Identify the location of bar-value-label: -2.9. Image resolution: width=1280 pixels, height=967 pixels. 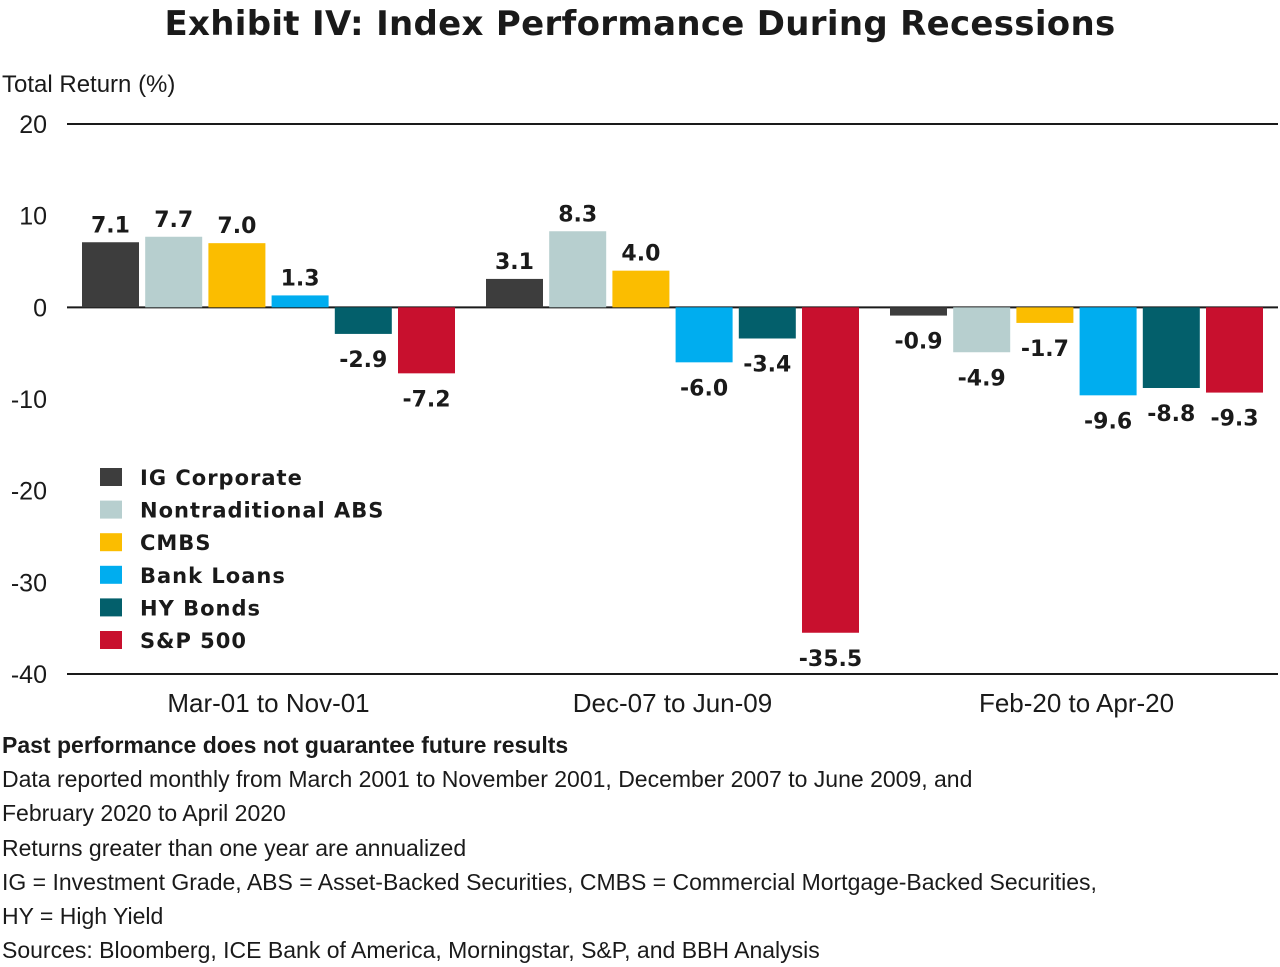
(363, 360).